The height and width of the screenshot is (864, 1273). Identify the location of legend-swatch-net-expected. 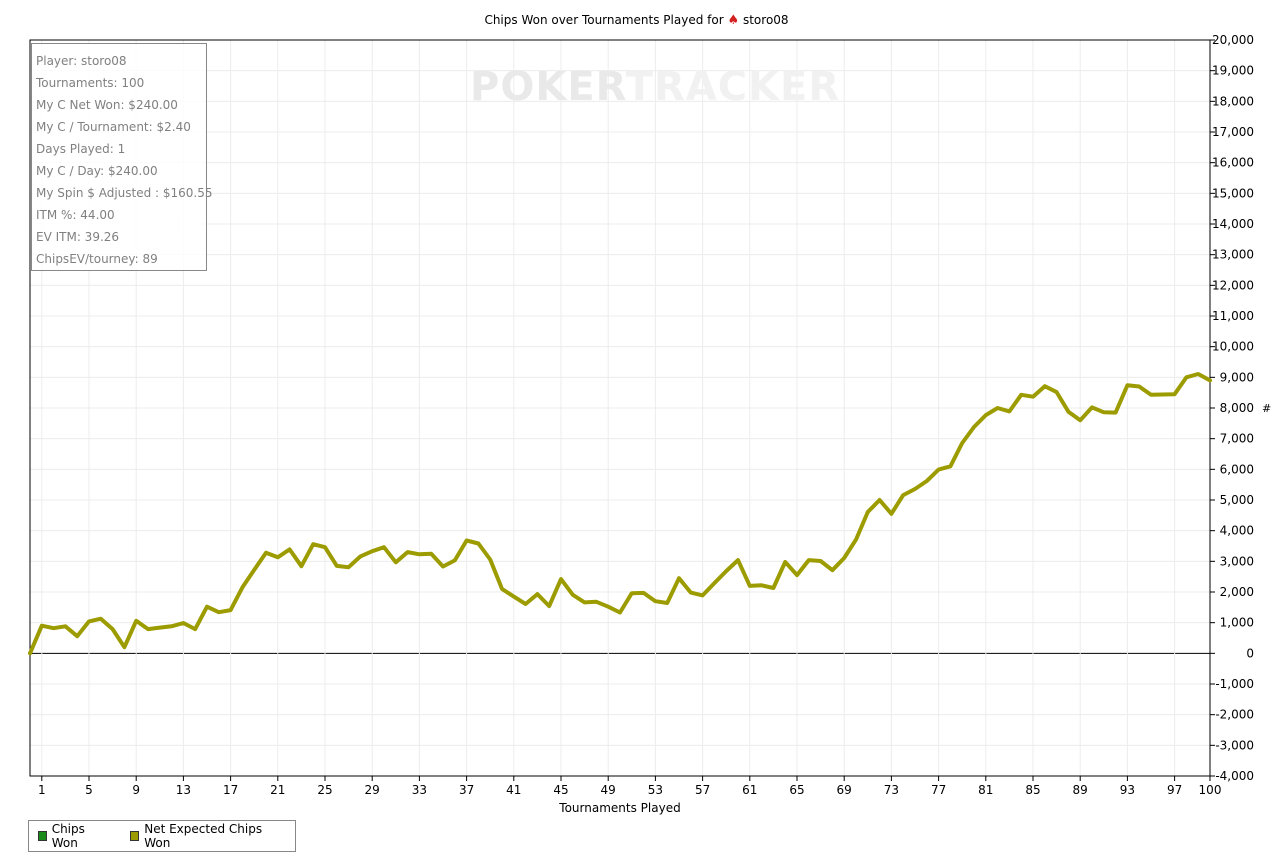
(135, 836).